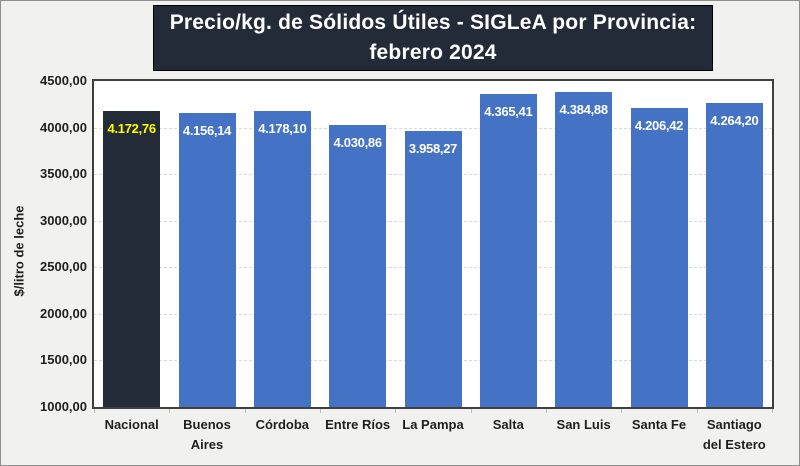  What do you see at coordinates (584, 249) in the screenshot?
I see `bar-san-luis: 4.384,88` at bounding box center [584, 249].